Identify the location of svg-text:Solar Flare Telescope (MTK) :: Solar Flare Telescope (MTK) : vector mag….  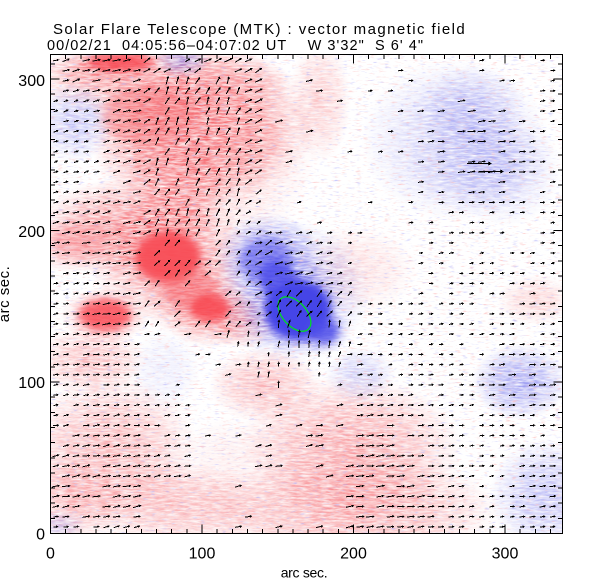
(259, 29).